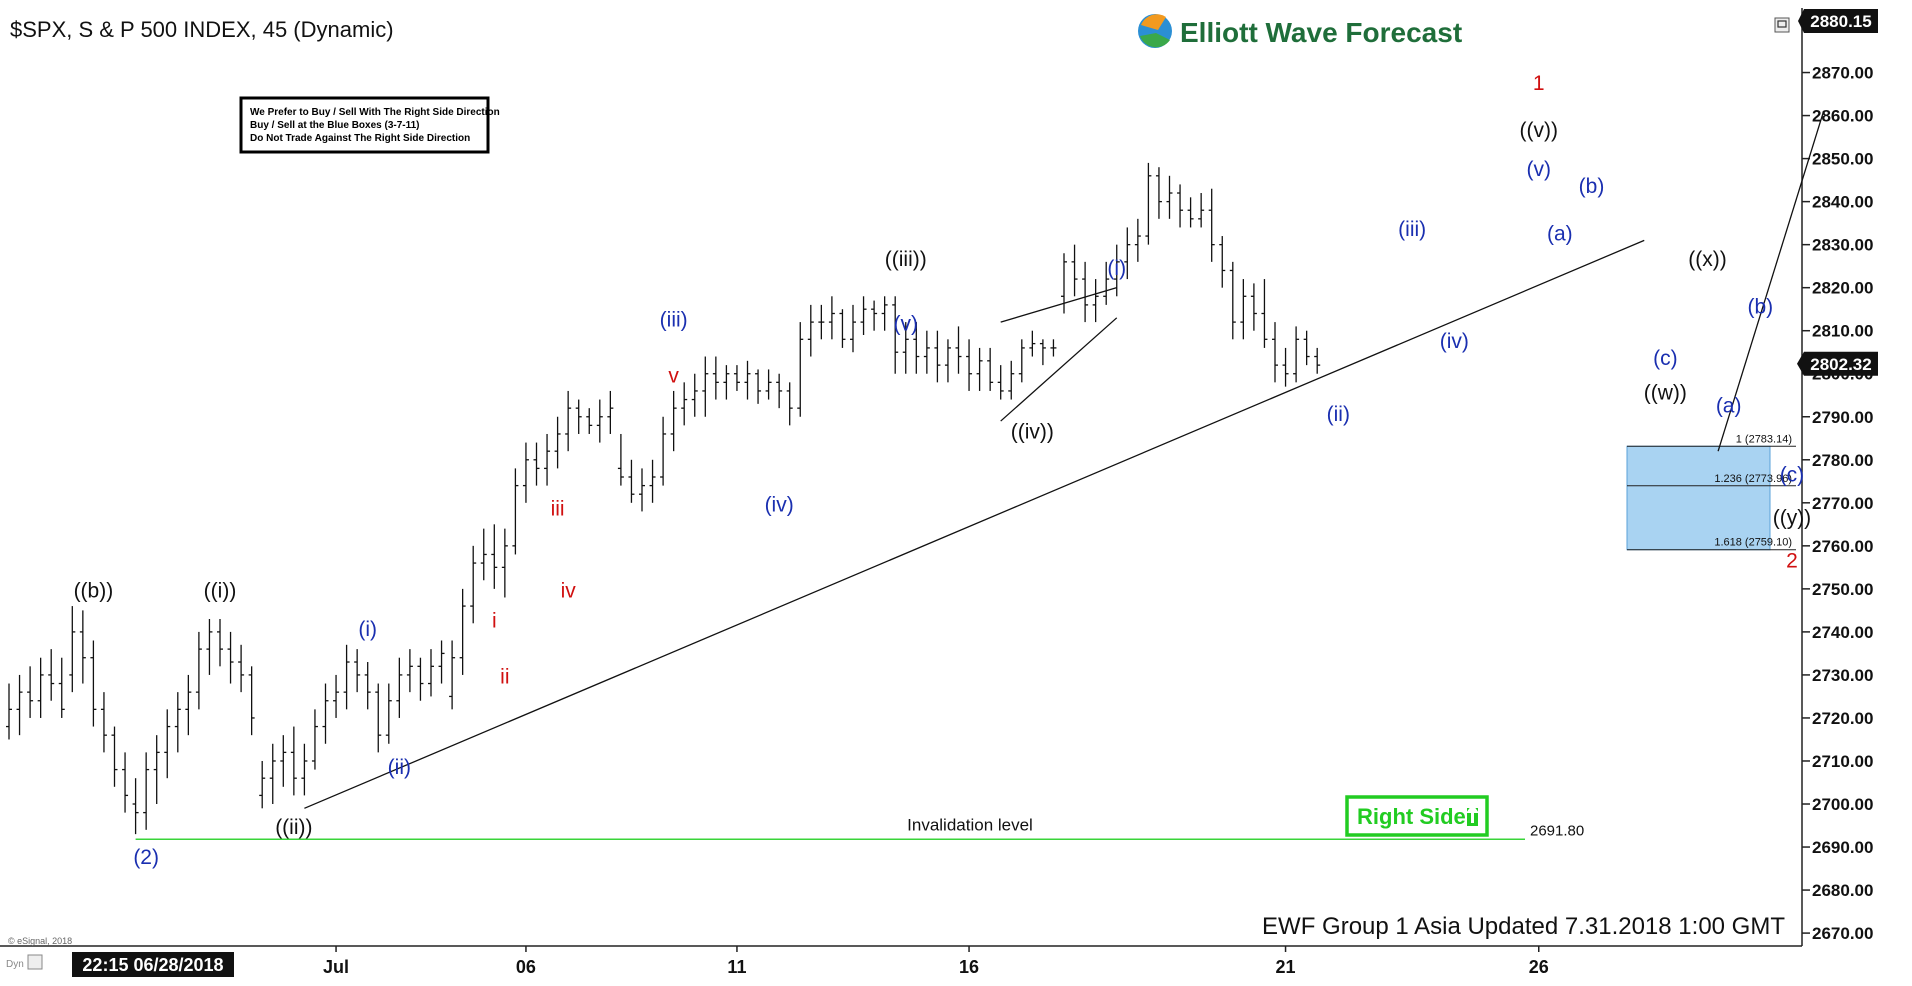 Image resolution: width=1912 pixels, height=986 pixels. What do you see at coordinates (1592, 186) in the screenshot?
I see `wave-label: (b)` at bounding box center [1592, 186].